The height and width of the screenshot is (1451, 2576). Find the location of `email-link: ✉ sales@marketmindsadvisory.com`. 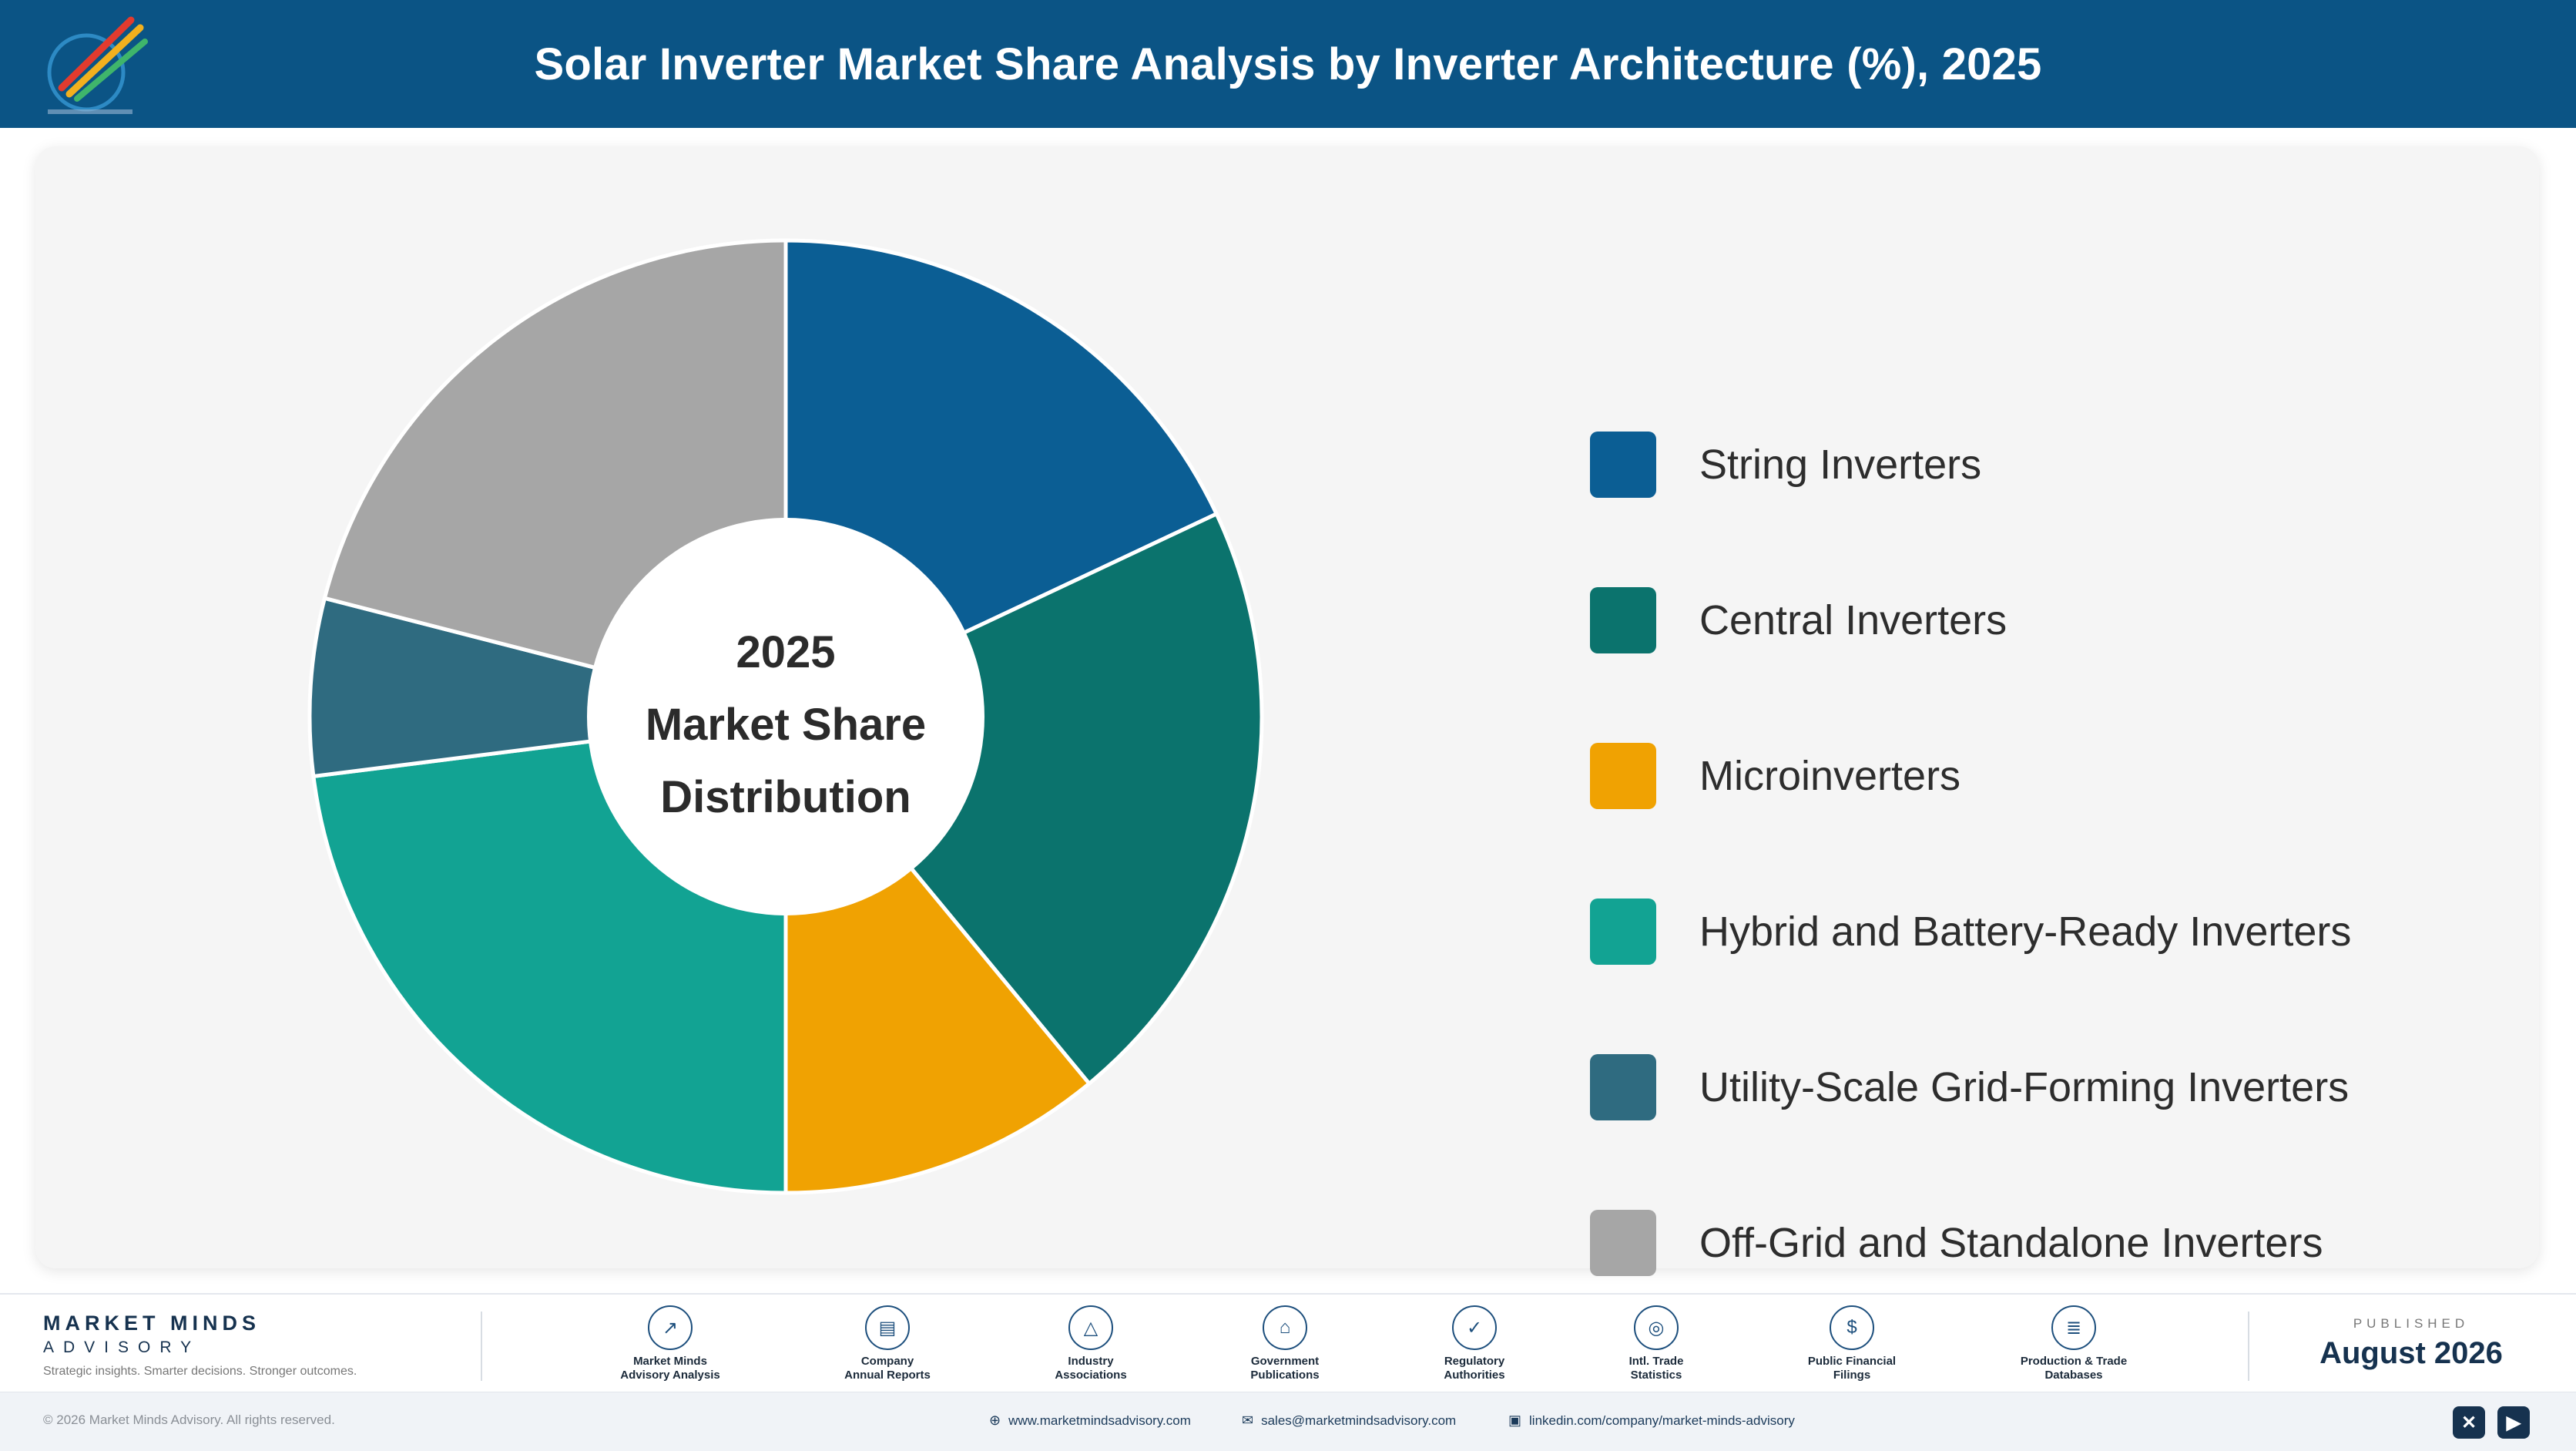

email-link: ✉ sales@marketmindsadvisory.com is located at coordinates (1349, 1420).